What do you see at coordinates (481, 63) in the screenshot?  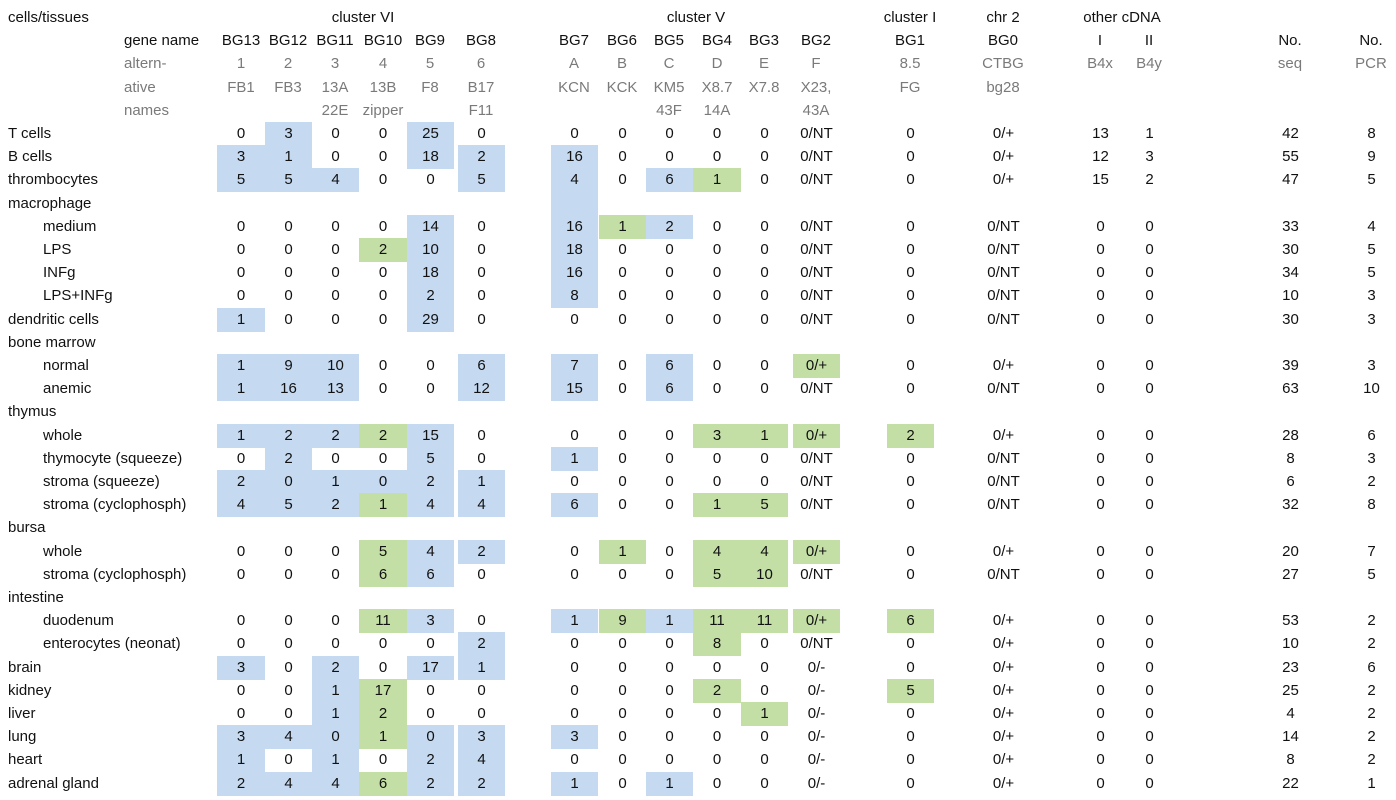 I see `alt-name: 6` at bounding box center [481, 63].